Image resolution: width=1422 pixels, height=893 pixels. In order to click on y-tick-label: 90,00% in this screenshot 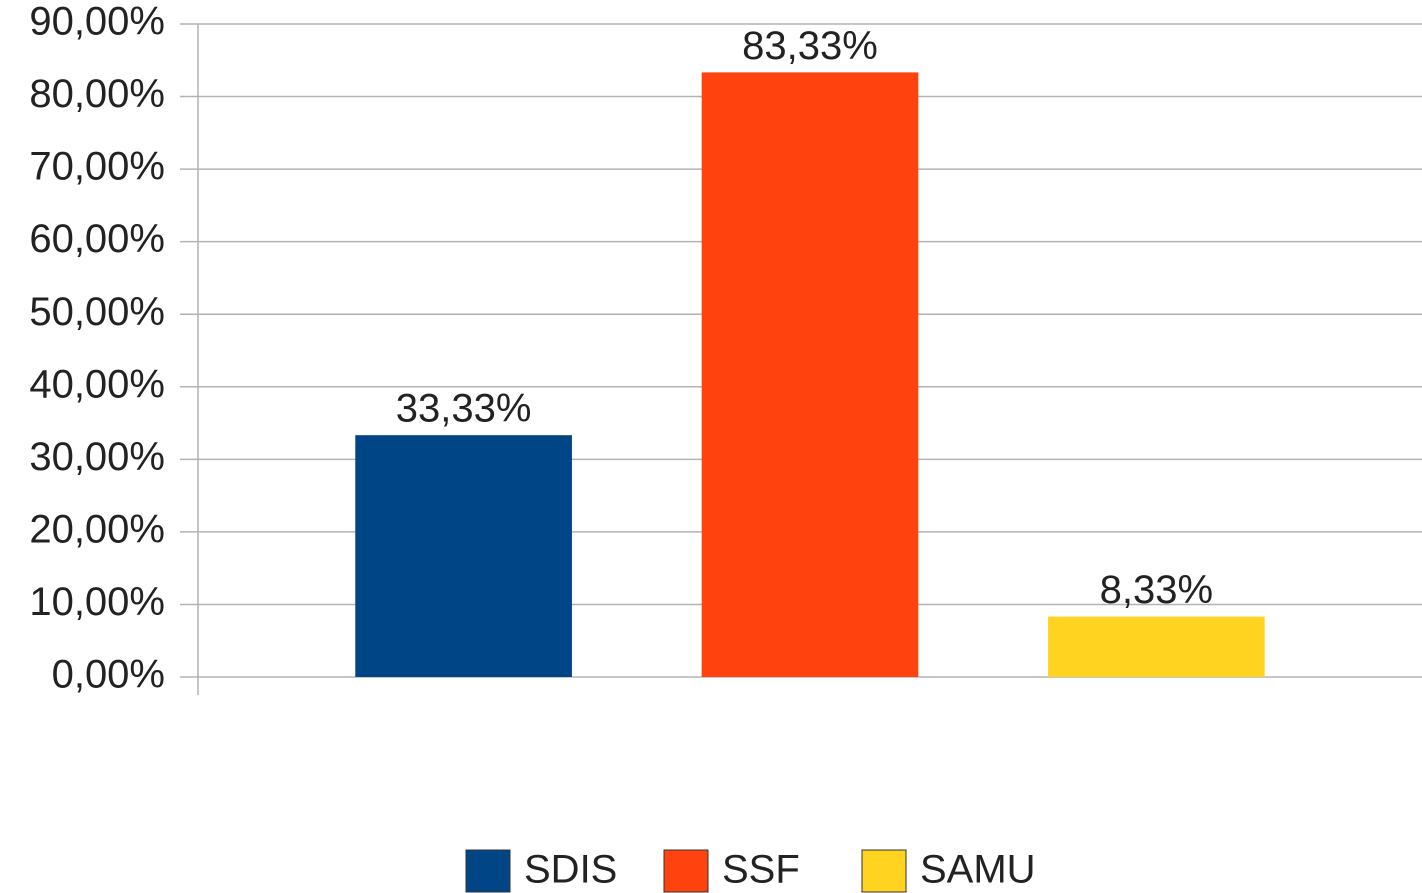, I will do `click(97, 22)`.